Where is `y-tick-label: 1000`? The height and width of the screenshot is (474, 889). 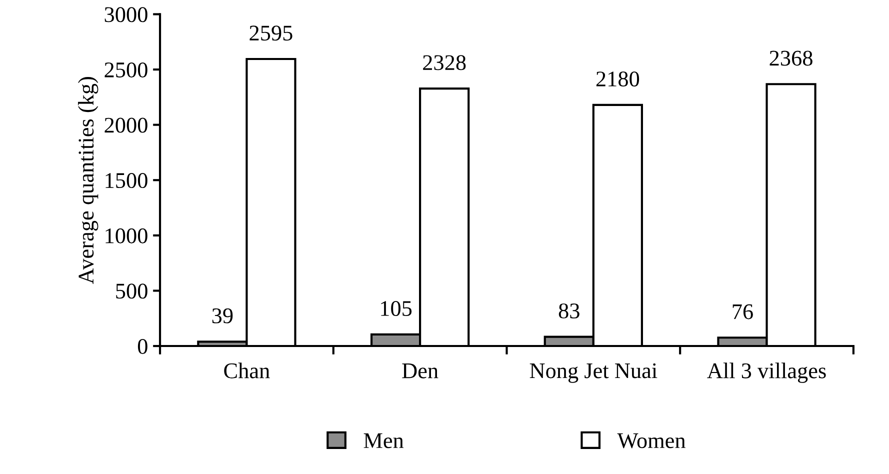 y-tick-label: 1000 is located at coordinates (127, 236).